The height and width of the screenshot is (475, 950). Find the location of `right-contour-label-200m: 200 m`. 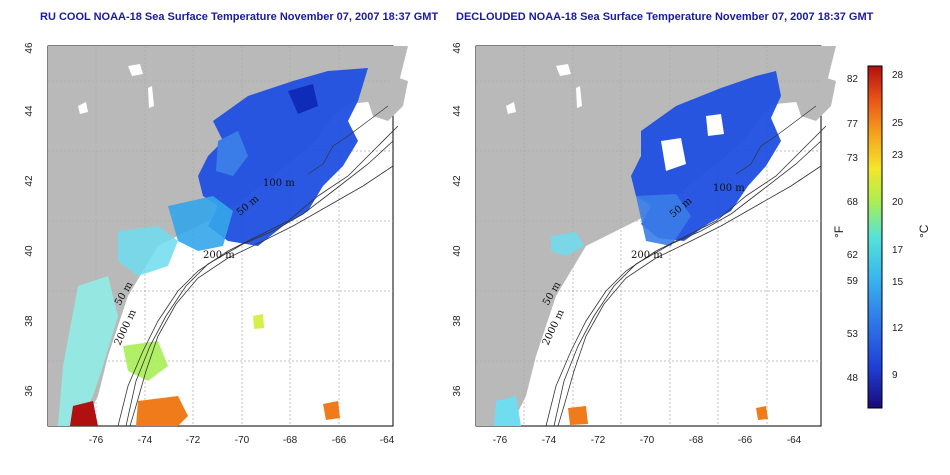

right-contour-label-200m: 200 m is located at coordinates (647, 255).